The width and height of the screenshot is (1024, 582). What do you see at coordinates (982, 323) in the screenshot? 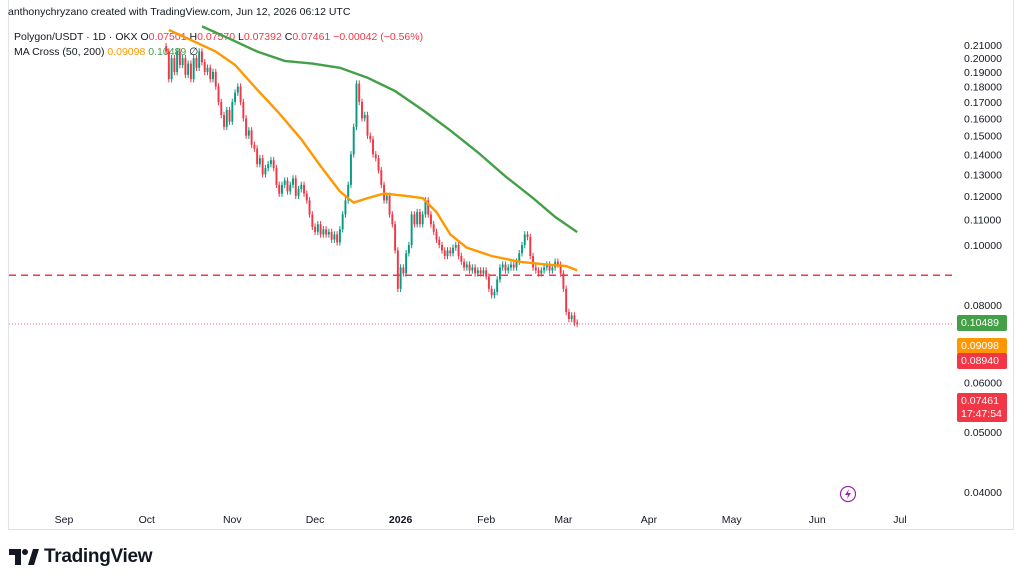
I see `ma-slow-price-tag: 0.10489` at bounding box center [982, 323].